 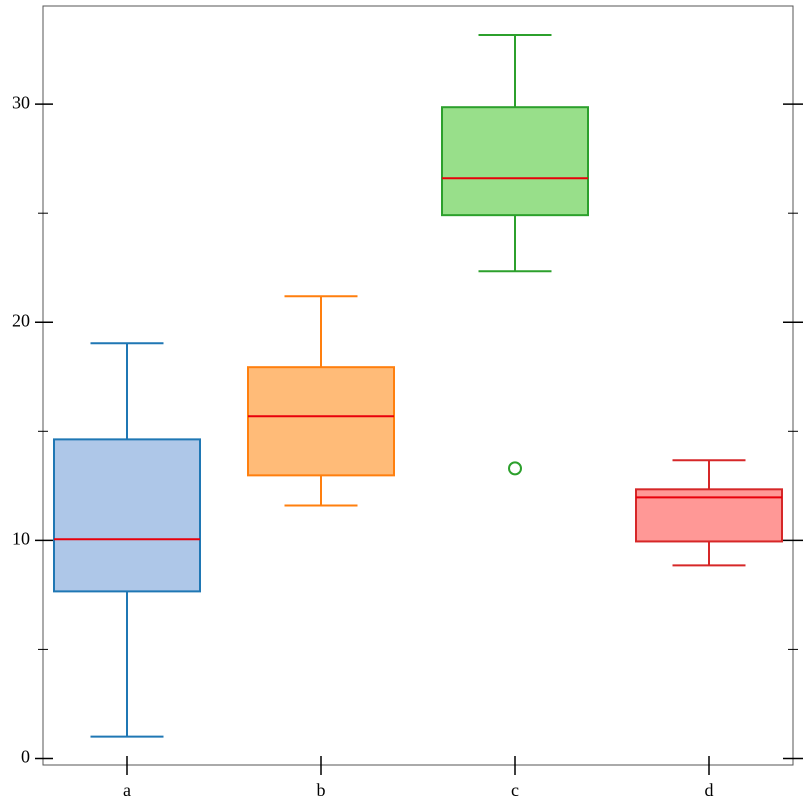 What do you see at coordinates (21, 102) in the screenshot?
I see `y-tick-label: 30` at bounding box center [21, 102].